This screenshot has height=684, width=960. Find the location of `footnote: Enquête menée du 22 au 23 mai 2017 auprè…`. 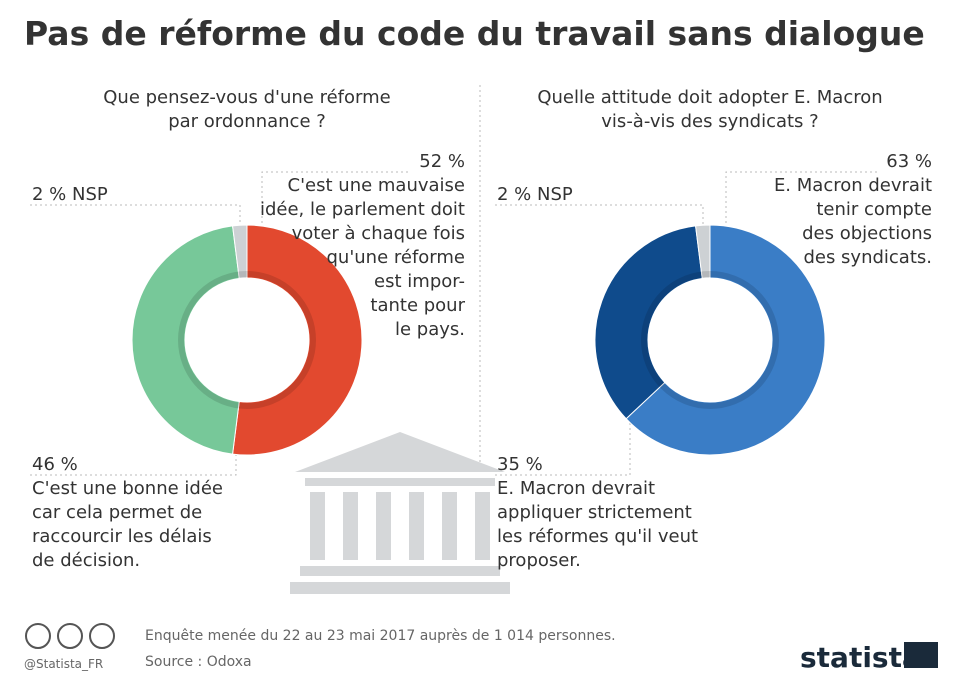

footnote: Enquête menée du 22 au 23 mai 2017 auprè… is located at coordinates (380, 636).